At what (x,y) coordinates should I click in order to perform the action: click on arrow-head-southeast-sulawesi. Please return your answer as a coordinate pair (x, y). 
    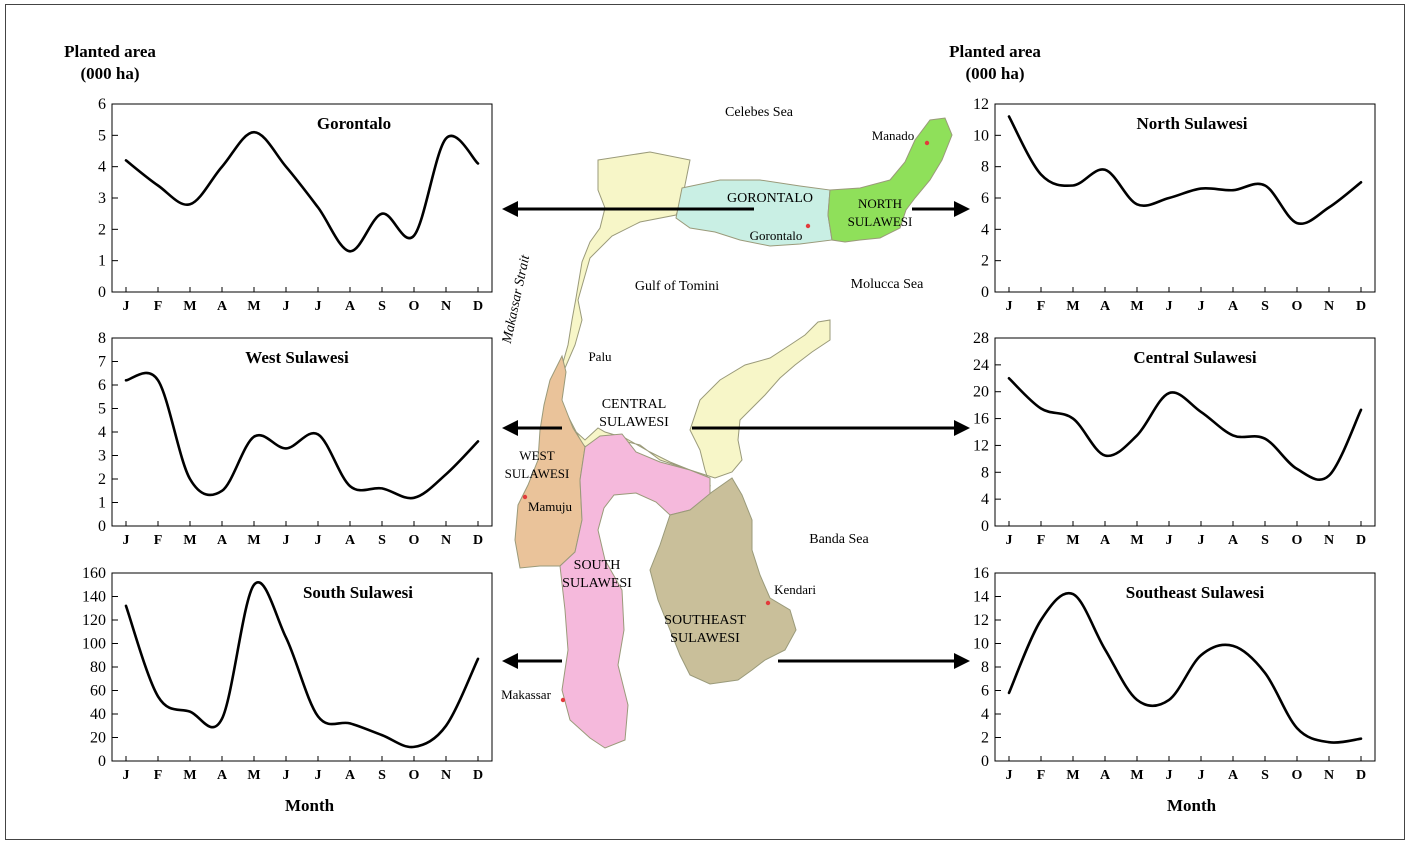
    Looking at the image, I should click on (962, 661).